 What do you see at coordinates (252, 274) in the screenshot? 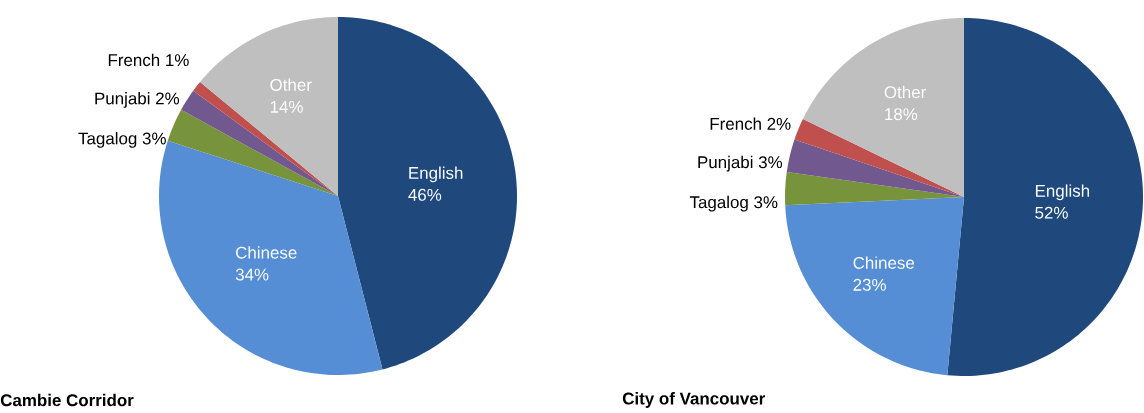
I see `data-label: 34%` at bounding box center [252, 274].